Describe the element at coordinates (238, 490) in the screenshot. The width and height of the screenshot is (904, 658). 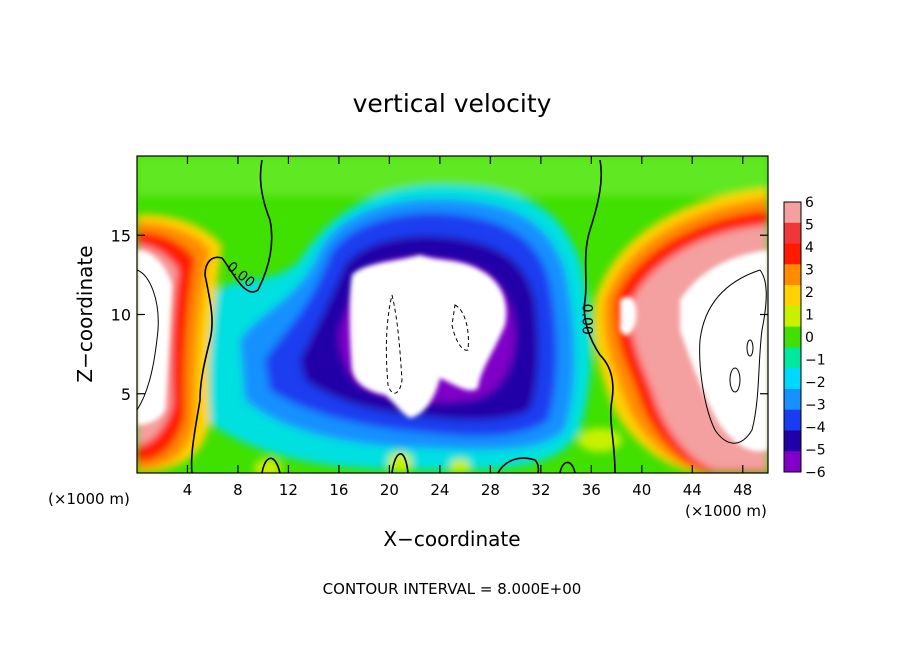
I see `x-tick-label: 8` at that location.